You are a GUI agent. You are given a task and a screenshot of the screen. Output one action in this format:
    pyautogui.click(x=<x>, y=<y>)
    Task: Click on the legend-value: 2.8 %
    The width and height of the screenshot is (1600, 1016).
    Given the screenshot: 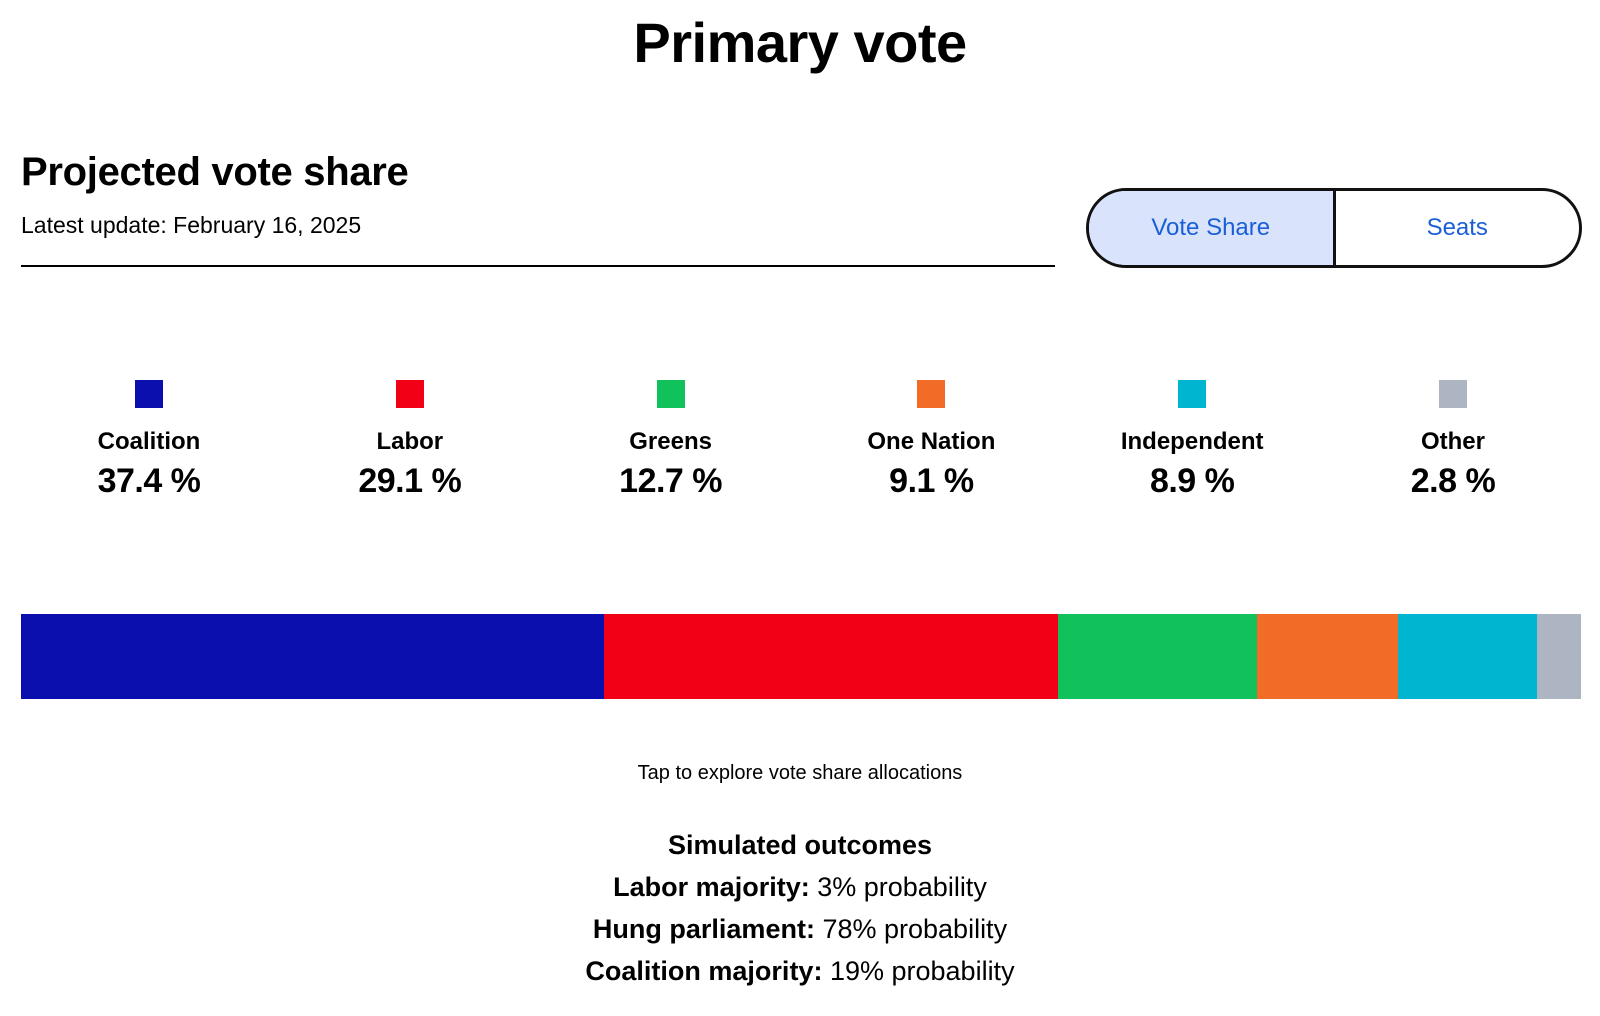 What is the action you would take?
    pyautogui.click(x=1453, y=481)
    